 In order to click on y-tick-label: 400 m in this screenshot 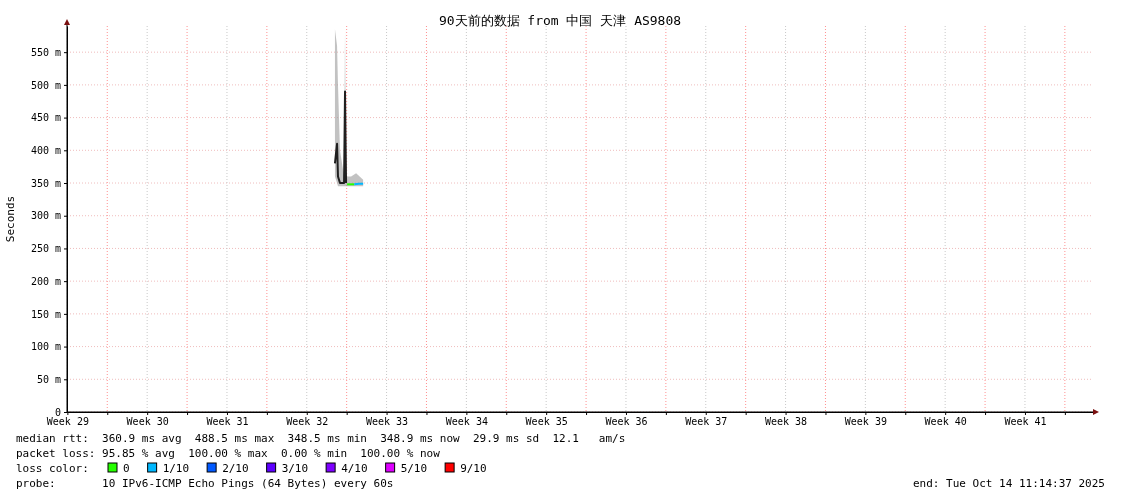, I will do `click(45, 151)`.